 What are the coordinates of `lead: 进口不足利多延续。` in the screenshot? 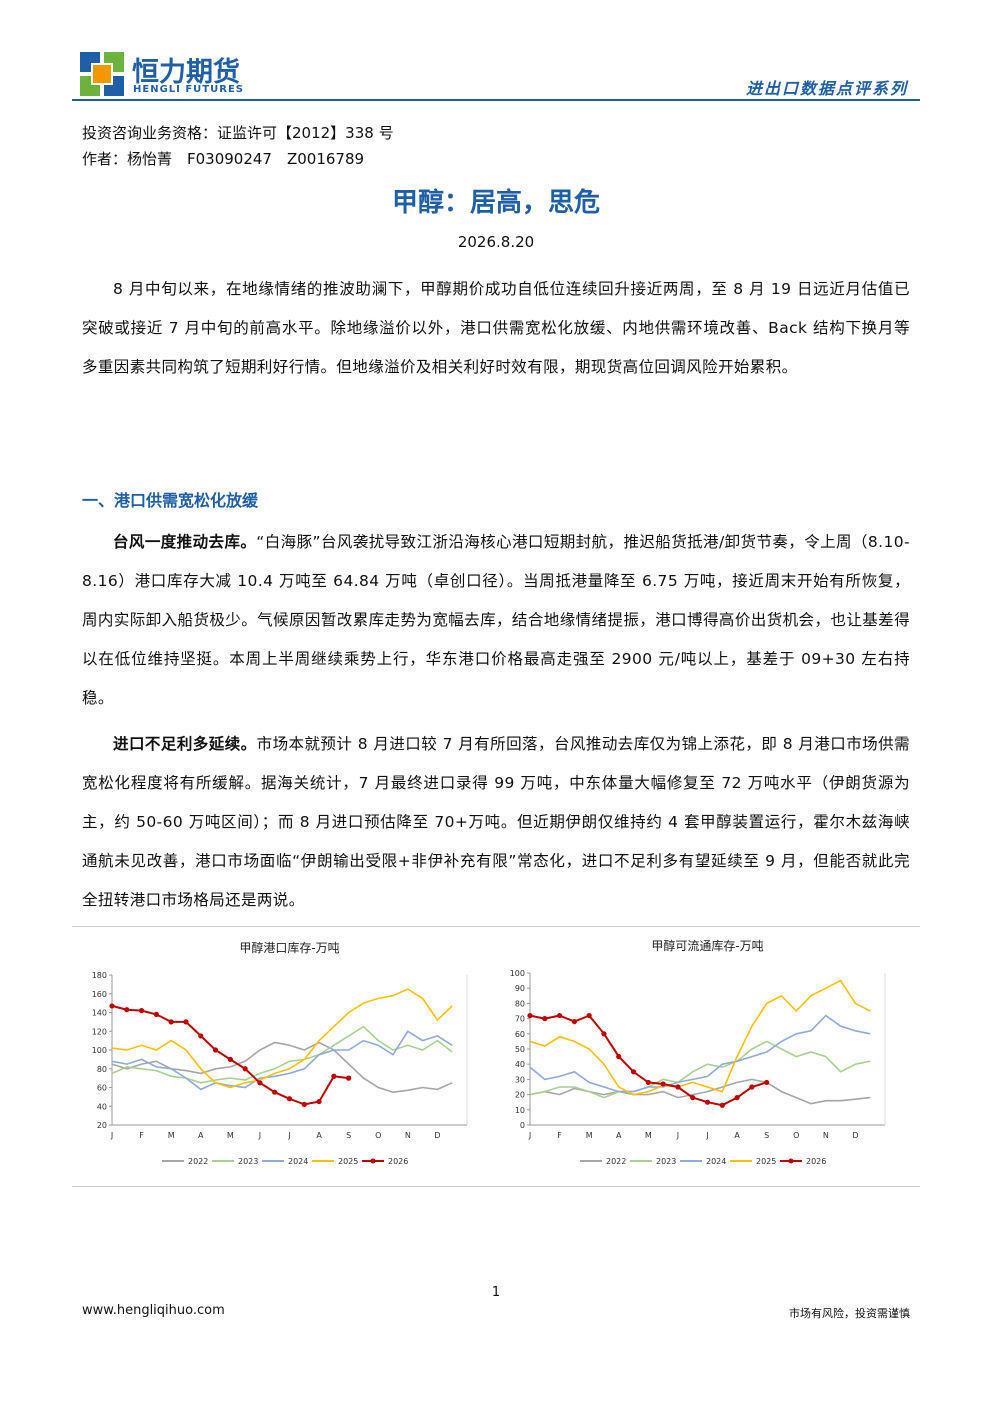 It's located at (185, 744).